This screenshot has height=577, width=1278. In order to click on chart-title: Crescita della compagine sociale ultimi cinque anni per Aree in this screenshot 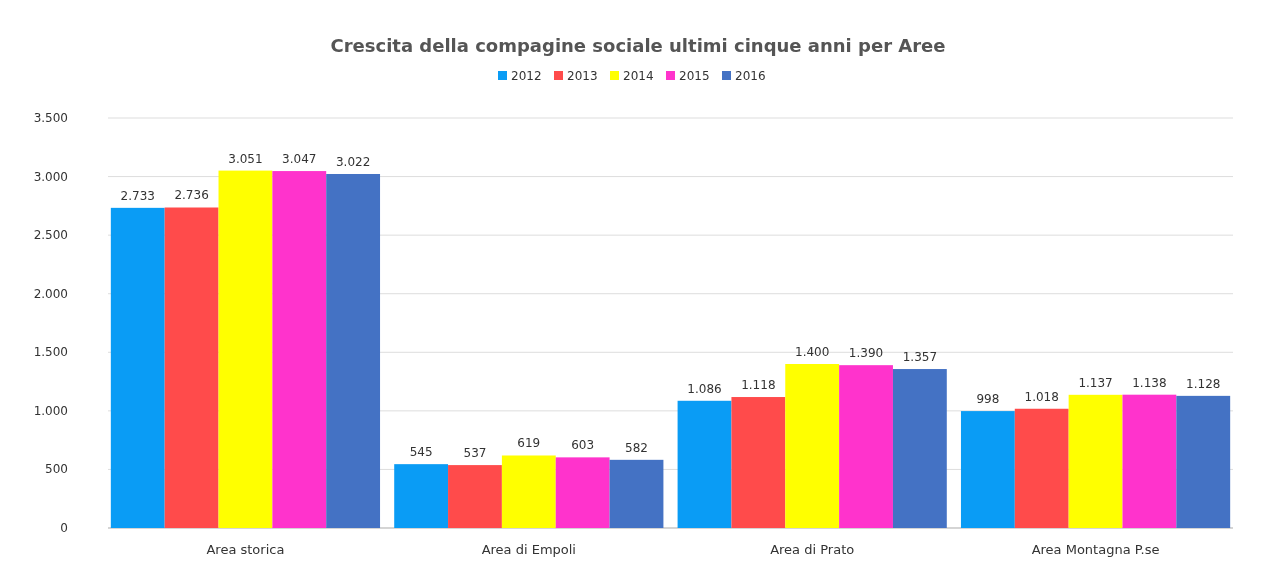, I will do `click(638, 45)`.